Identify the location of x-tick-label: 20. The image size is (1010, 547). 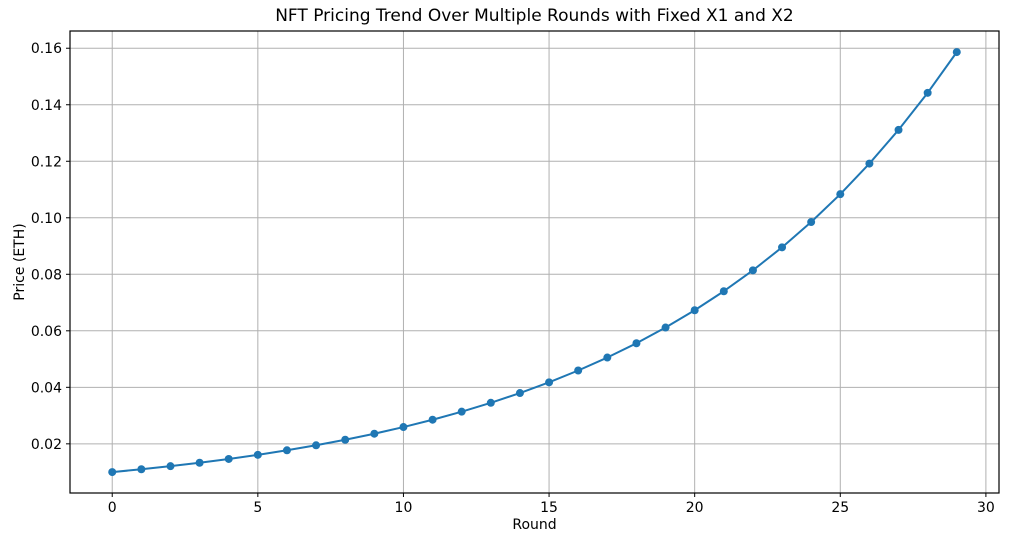
(695, 508).